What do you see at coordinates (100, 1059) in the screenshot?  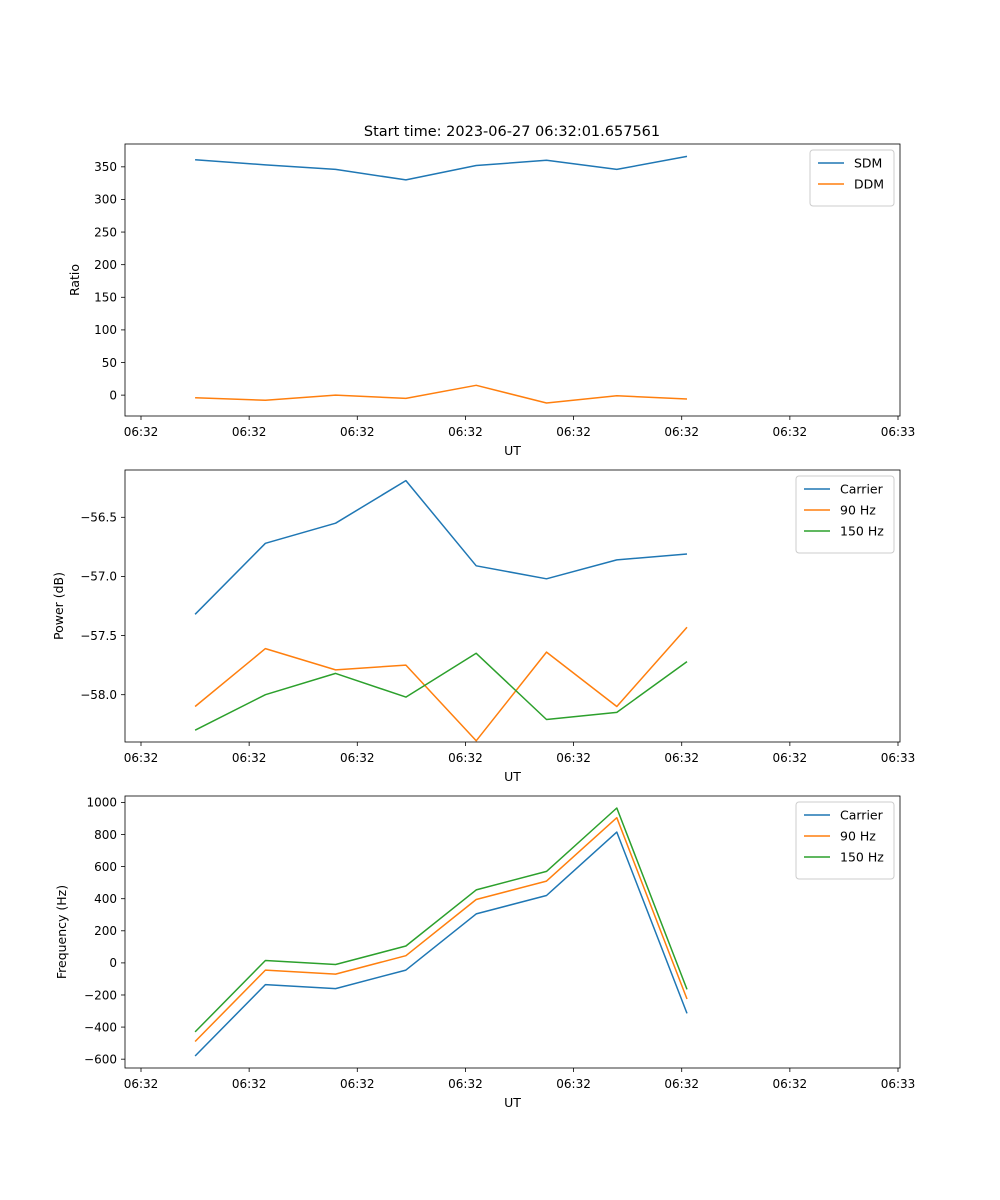 I see `y-tick-label: −600` at bounding box center [100, 1059].